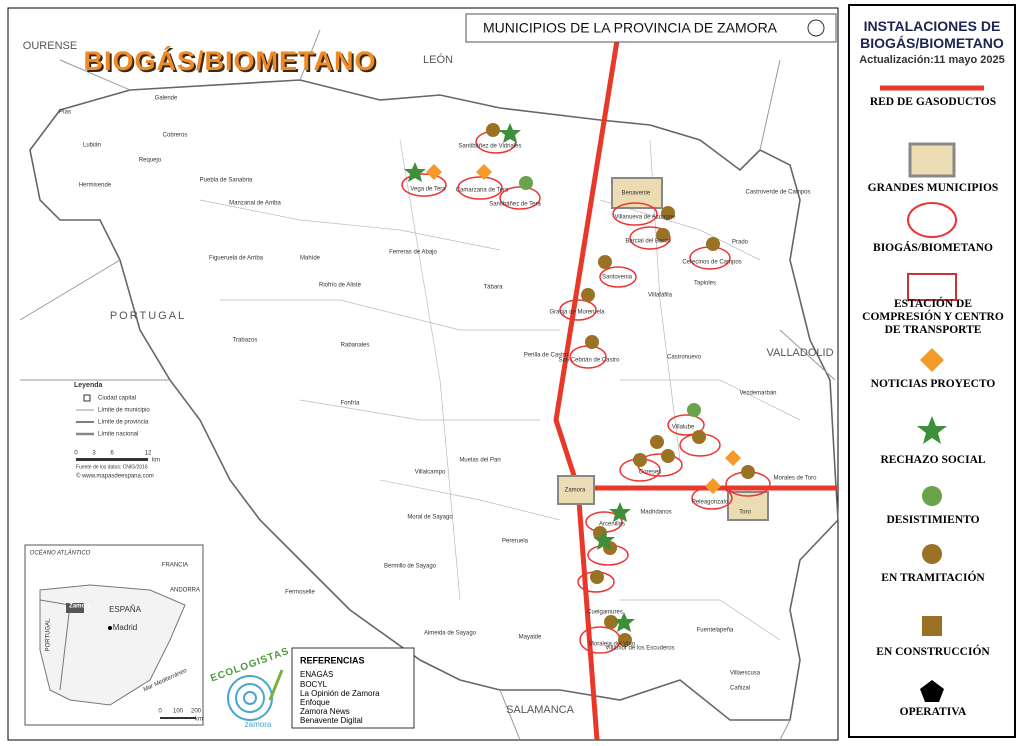  I want to click on municipality-label: Cobreros, so click(175, 136).